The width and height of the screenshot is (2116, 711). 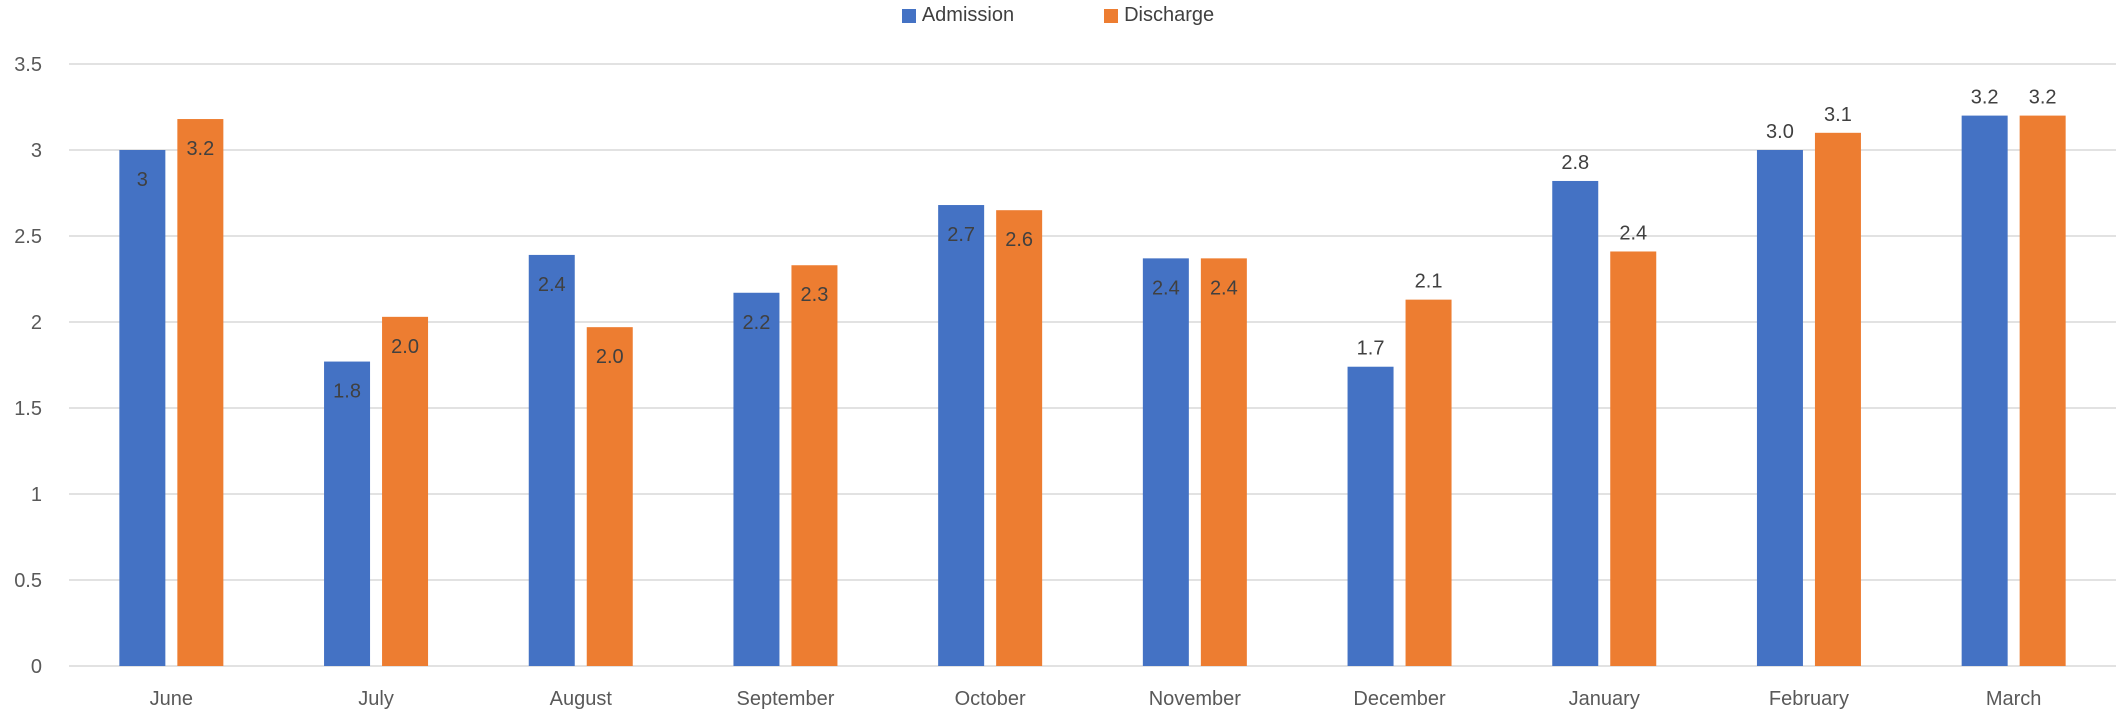 What do you see at coordinates (961, 235) in the screenshot?
I see `data-label: 2.7` at bounding box center [961, 235].